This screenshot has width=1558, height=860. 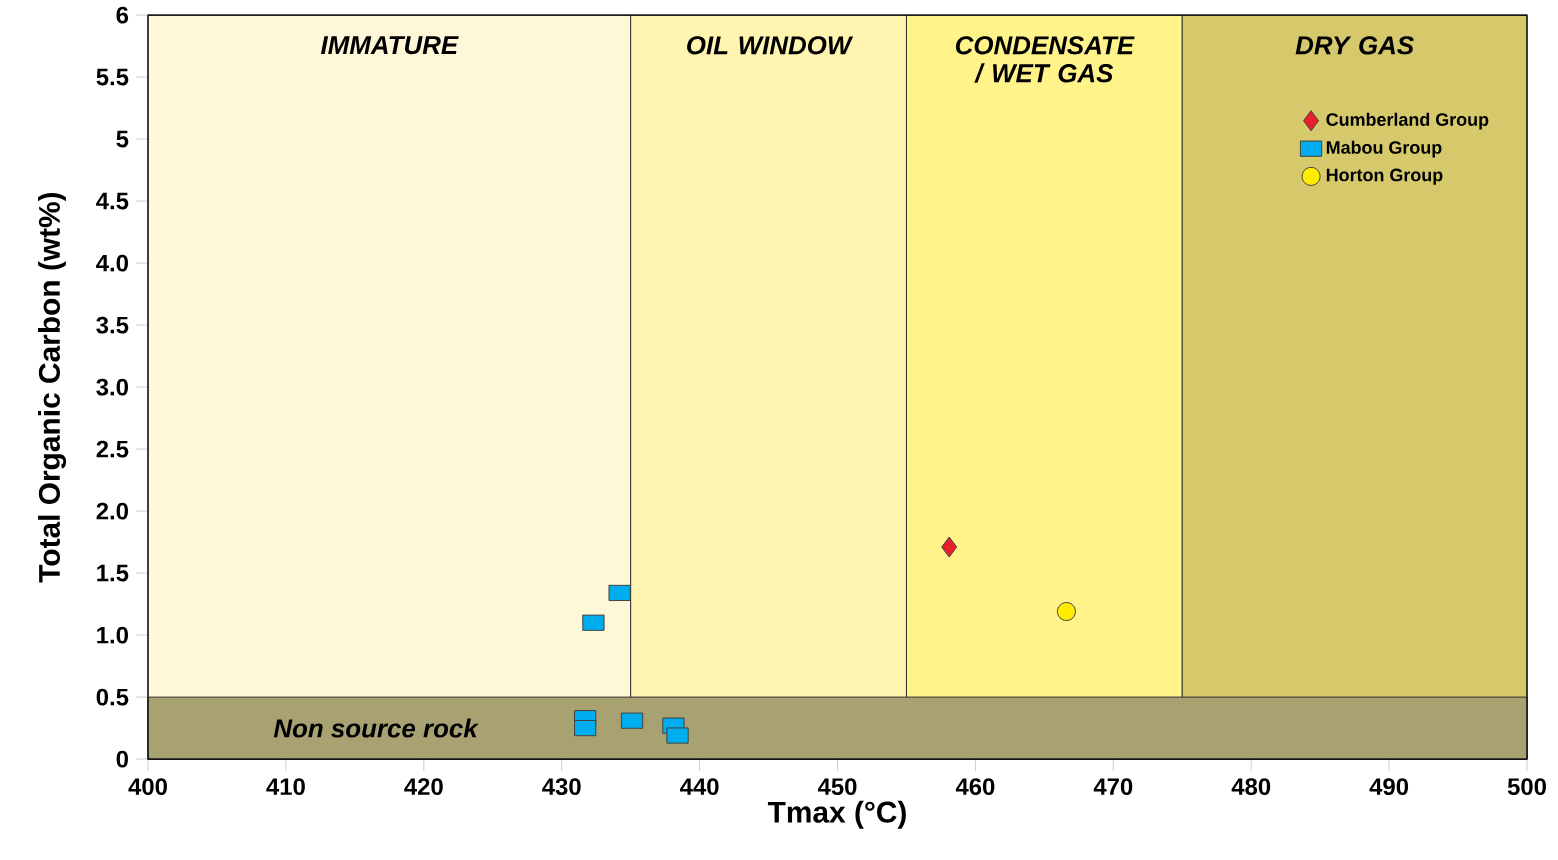 What do you see at coordinates (112, 201) in the screenshot?
I see `y-tick-label: 4.5` at bounding box center [112, 201].